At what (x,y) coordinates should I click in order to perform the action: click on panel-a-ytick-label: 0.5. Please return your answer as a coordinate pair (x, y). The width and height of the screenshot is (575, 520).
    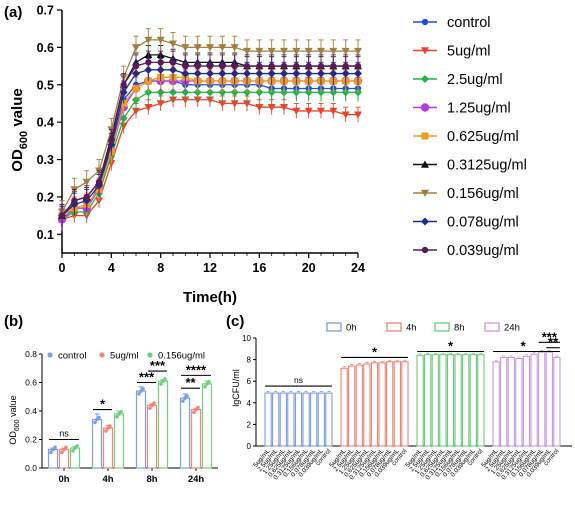
    Looking at the image, I should click on (45, 85).